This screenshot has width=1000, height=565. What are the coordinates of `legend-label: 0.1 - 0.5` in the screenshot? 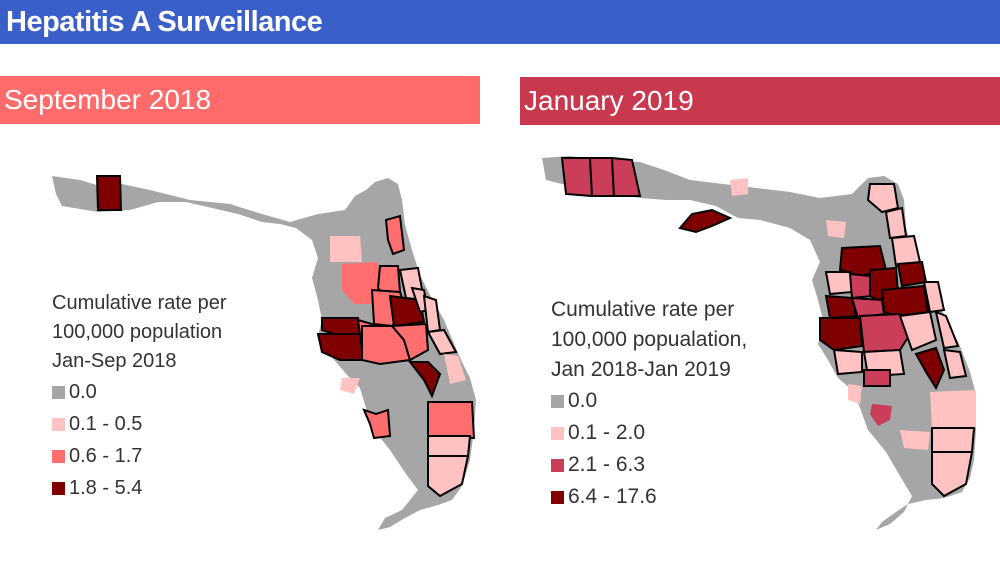 It's located at (106, 423).